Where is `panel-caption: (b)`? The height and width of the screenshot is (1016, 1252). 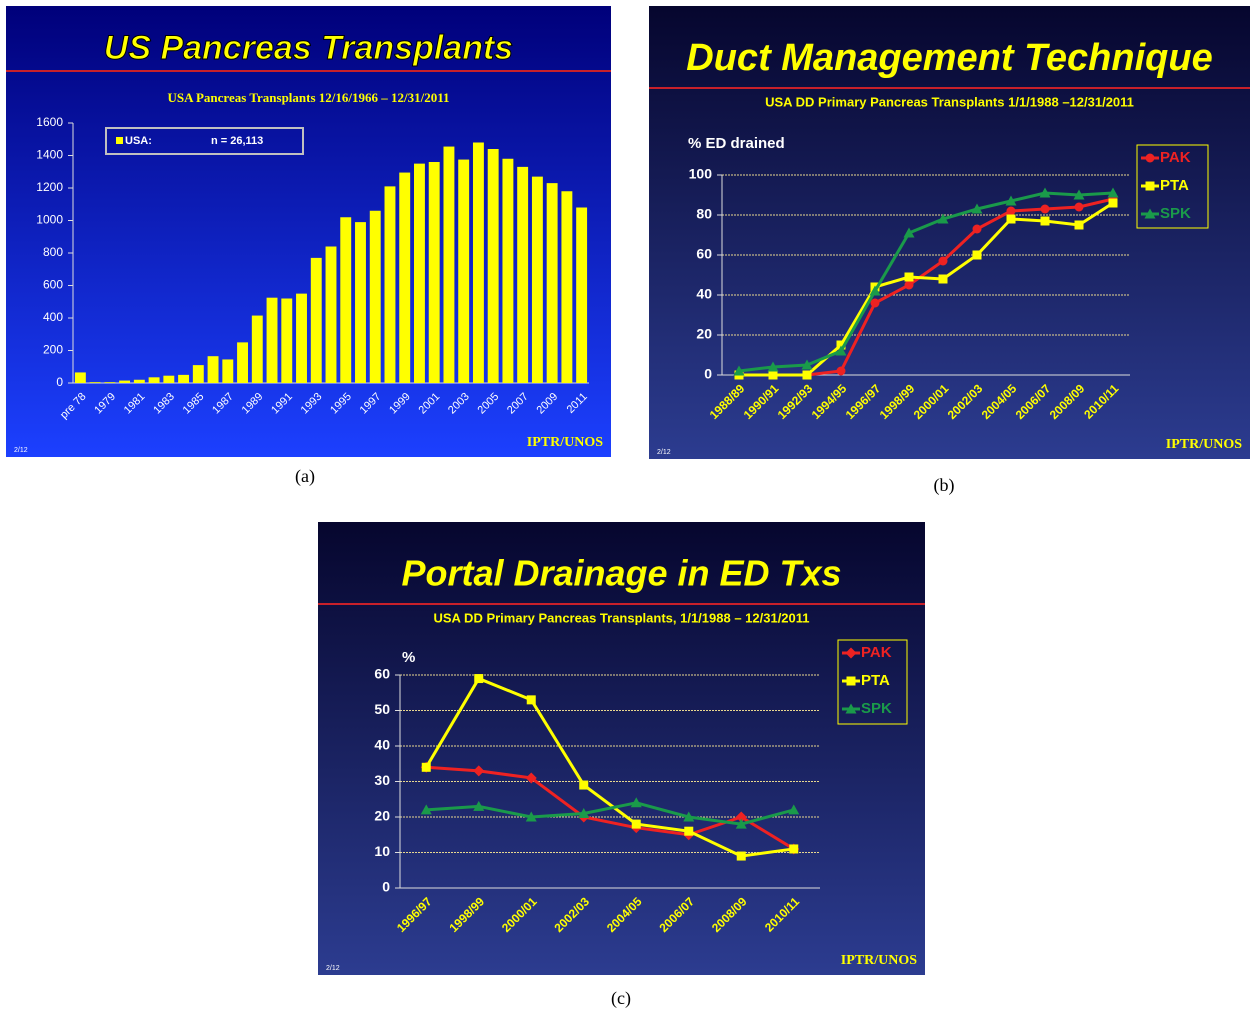 panel-caption: (b) is located at coordinates (944, 485).